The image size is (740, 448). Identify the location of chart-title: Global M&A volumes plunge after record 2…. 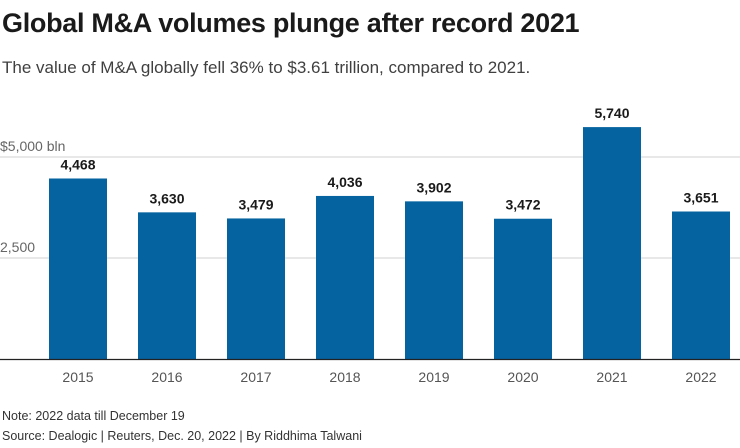
(291, 23).